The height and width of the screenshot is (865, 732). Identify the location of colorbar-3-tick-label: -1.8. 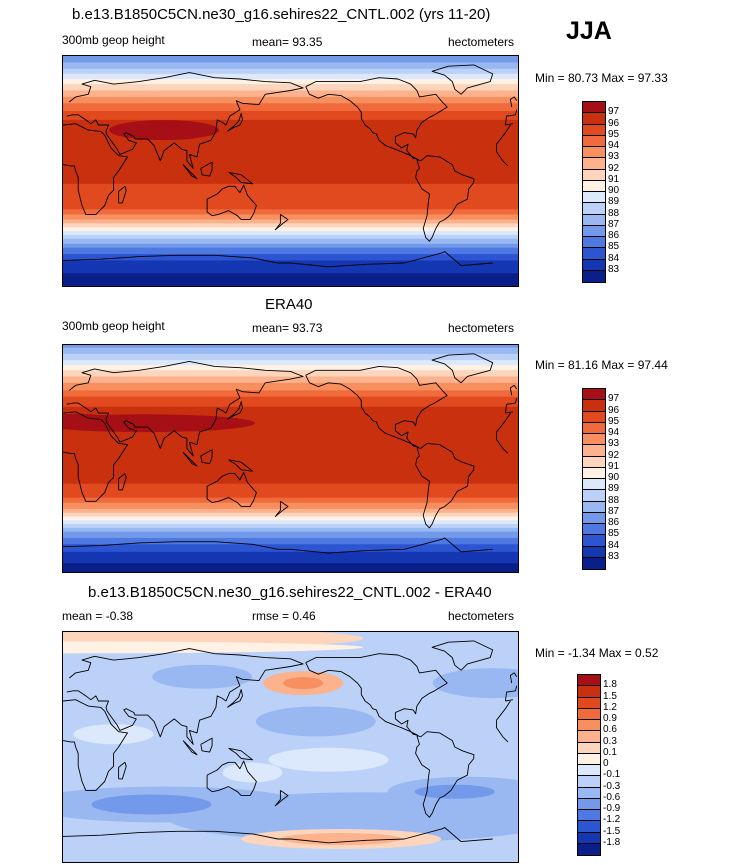
(612, 842).